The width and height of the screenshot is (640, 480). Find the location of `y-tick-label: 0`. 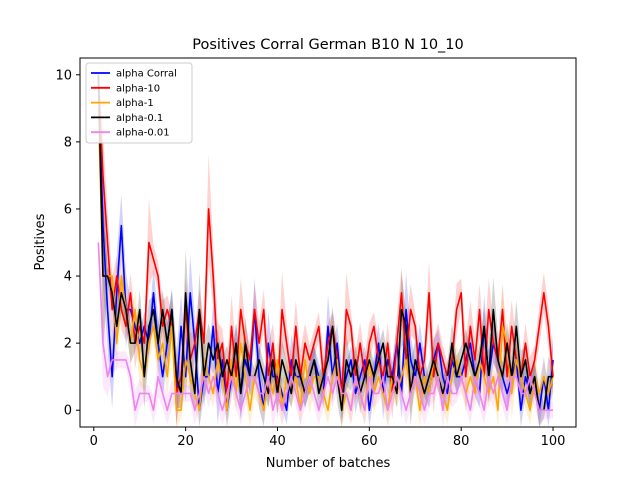

y-tick-label: 0 is located at coordinates (68, 411).